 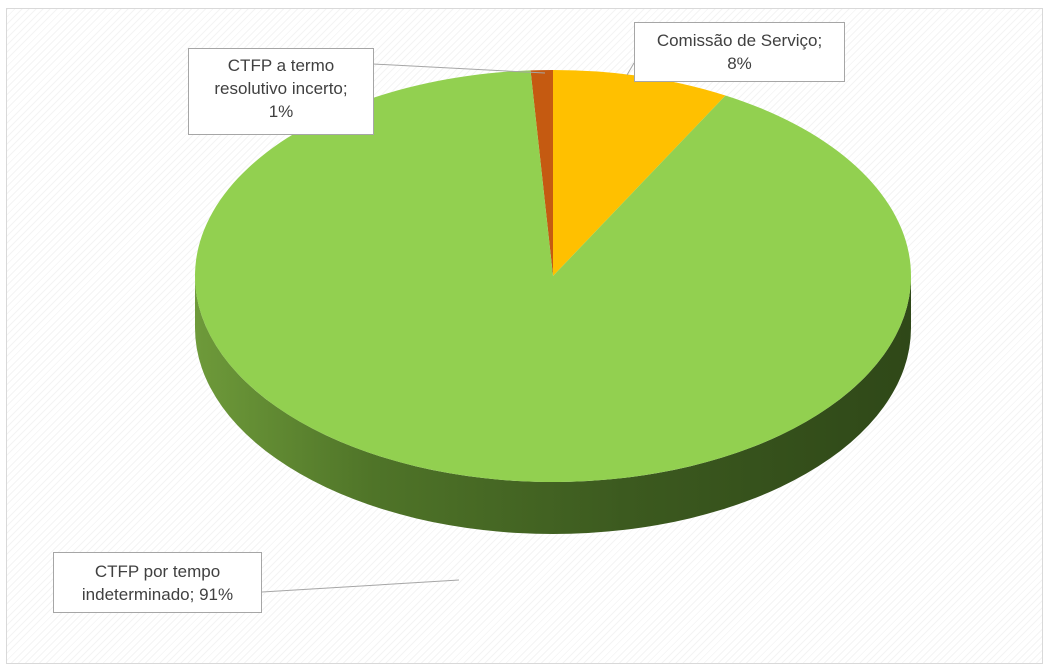 I want to click on pie-slice-comissao-de-servico, so click(x=639, y=173).